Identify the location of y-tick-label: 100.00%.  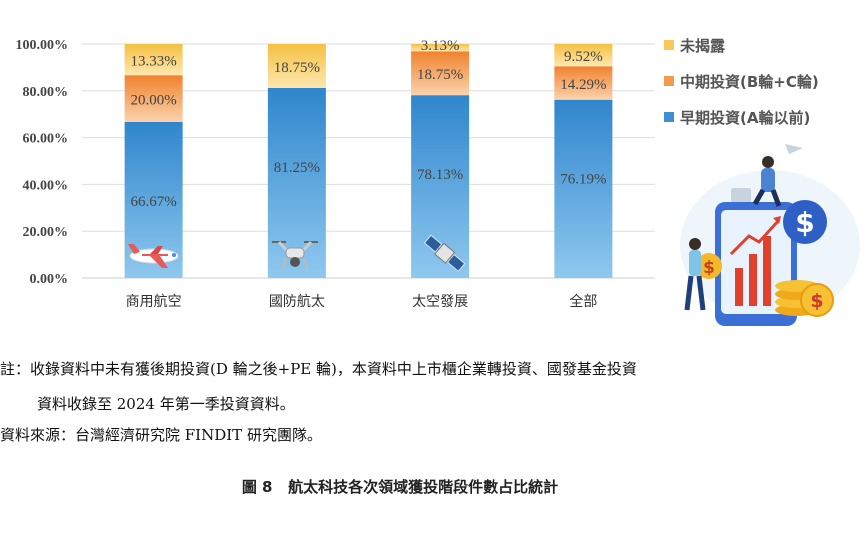
(42, 45).